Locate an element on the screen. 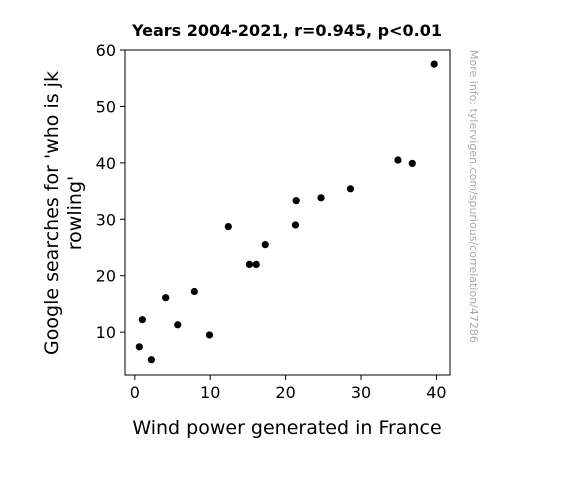 The image size is (575, 500). y-tick-label: 20 is located at coordinates (106, 276).